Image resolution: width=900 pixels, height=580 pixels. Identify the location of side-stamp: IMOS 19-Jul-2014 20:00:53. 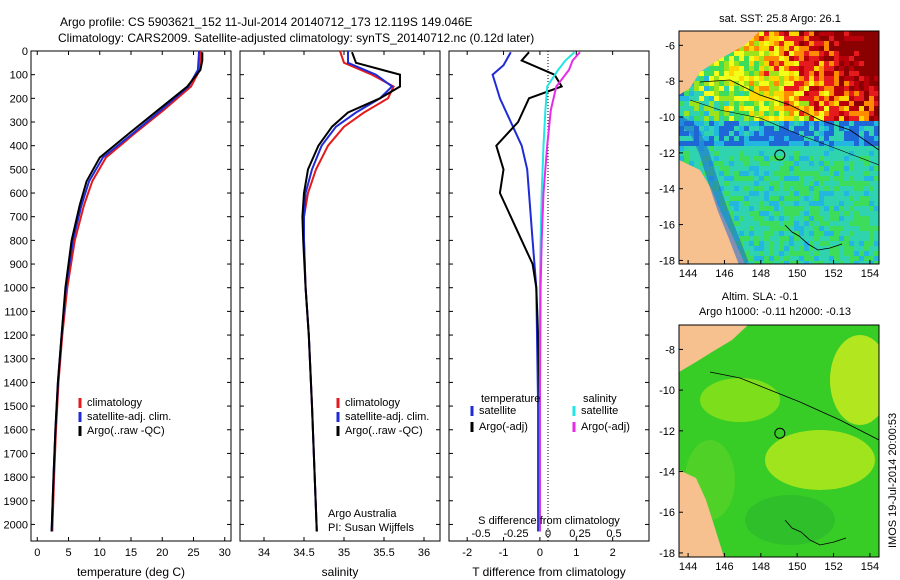
(893, 480).